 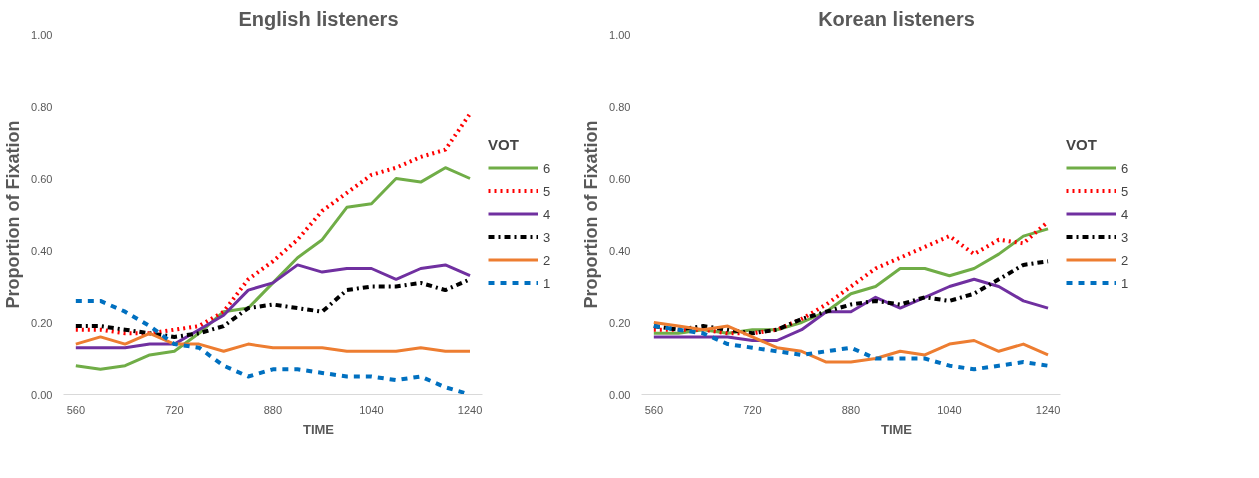 What do you see at coordinates (896, 18) in the screenshot?
I see `chart-title: Korean listeners` at bounding box center [896, 18].